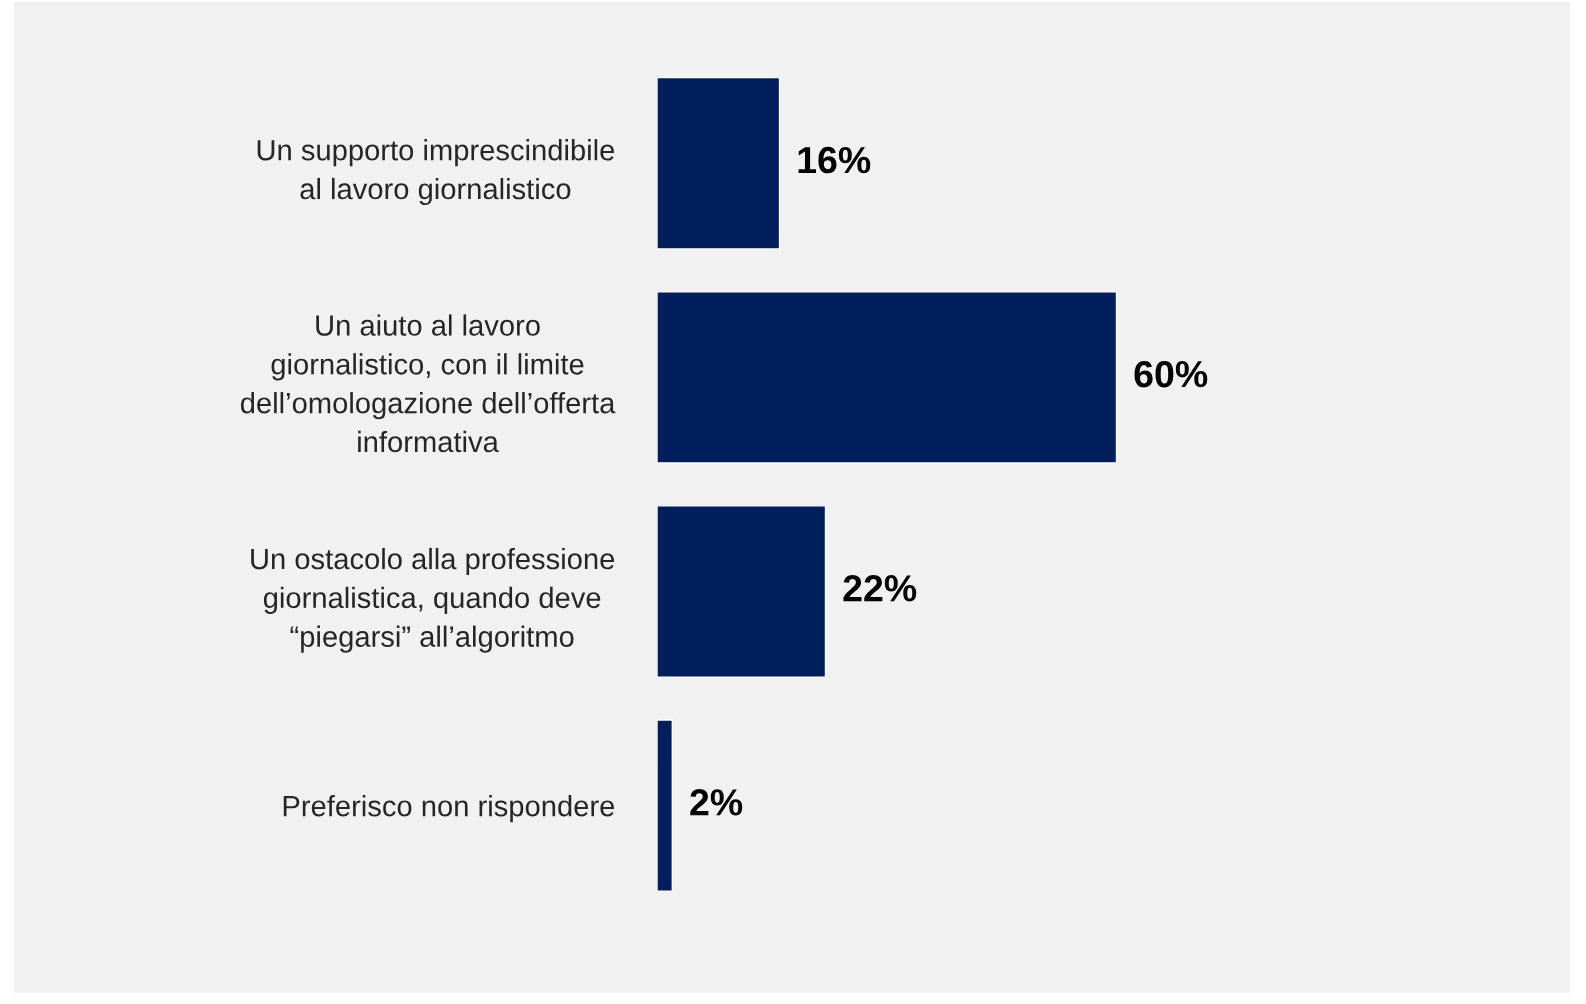 The width and height of the screenshot is (1586, 1004). What do you see at coordinates (428, 383) in the screenshot?
I see `y-tick-label: Un aiuto al lavoro giornalistico, con il limite dell’omologazione dell’offerta informativa` at bounding box center [428, 383].